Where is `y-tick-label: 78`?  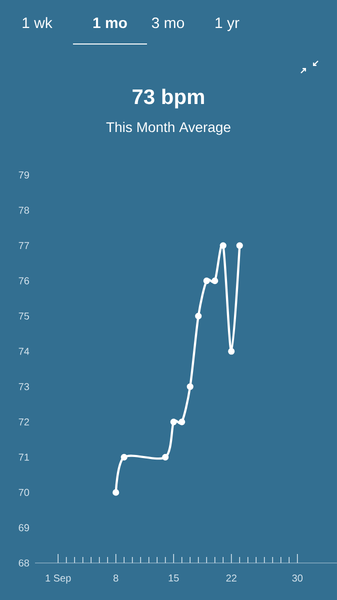 y-tick-label: 78 is located at coordinates (24, 210).